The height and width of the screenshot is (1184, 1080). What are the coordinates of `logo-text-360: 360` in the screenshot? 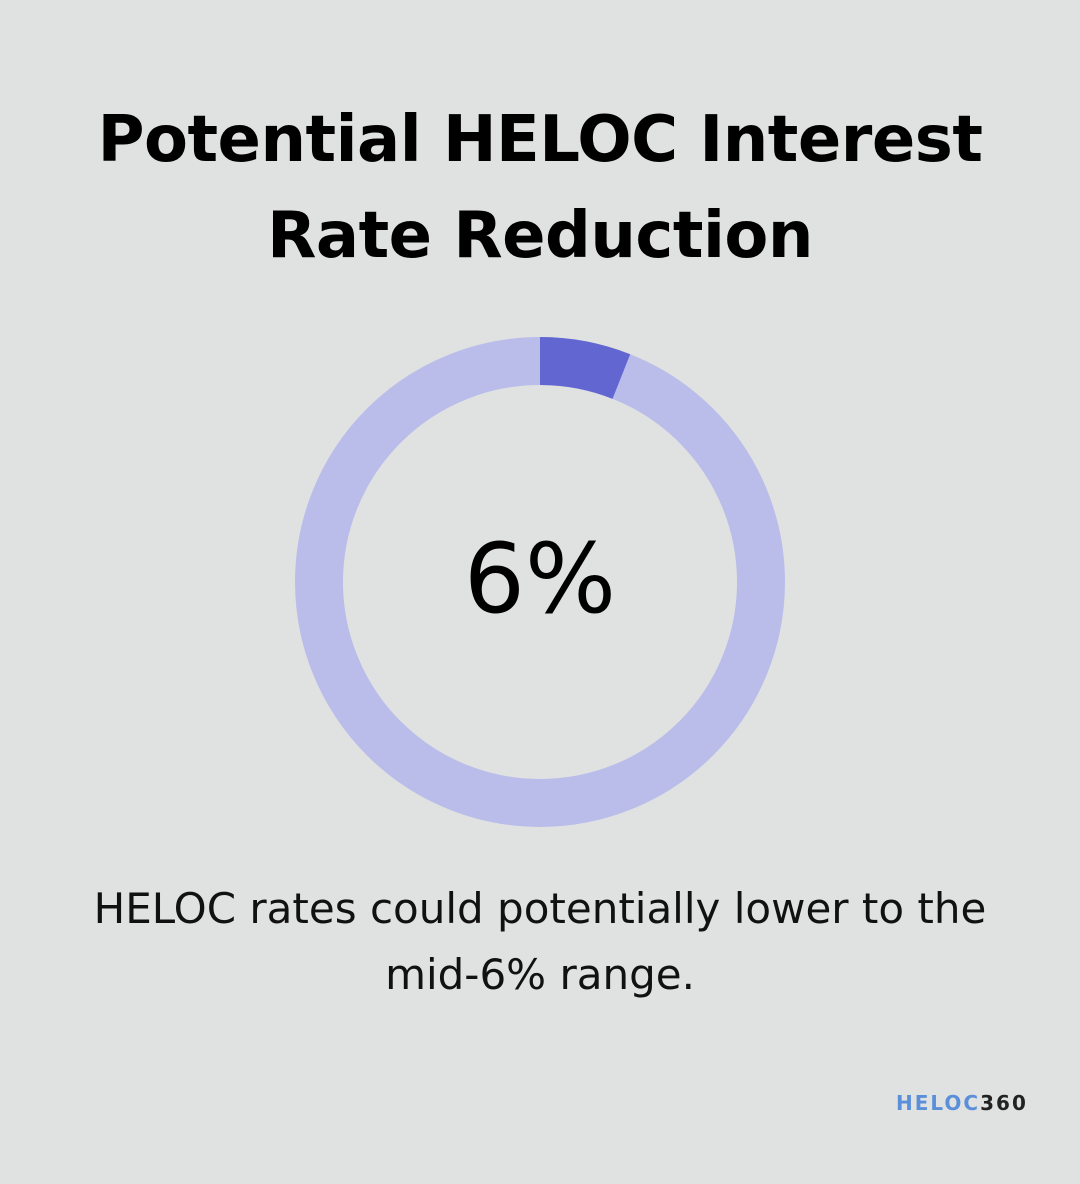 It's located at (1004, 1103).